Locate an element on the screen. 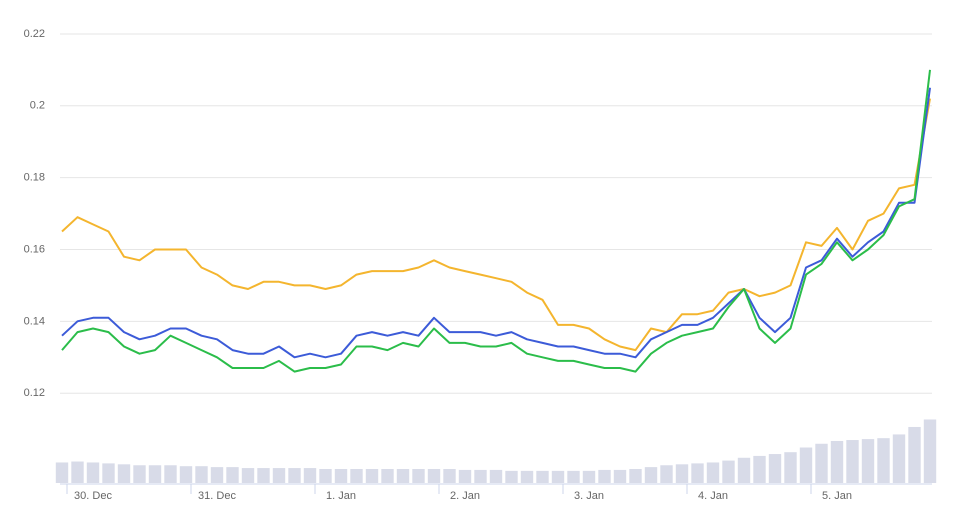  x-tick-label: 2. Jan is located at coordinates (465, 496).